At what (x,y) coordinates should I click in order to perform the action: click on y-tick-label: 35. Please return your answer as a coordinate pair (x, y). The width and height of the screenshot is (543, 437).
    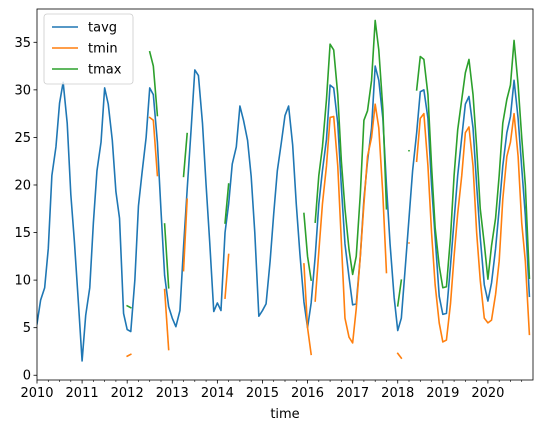
    Looking at the image, I should click on (22, 43).